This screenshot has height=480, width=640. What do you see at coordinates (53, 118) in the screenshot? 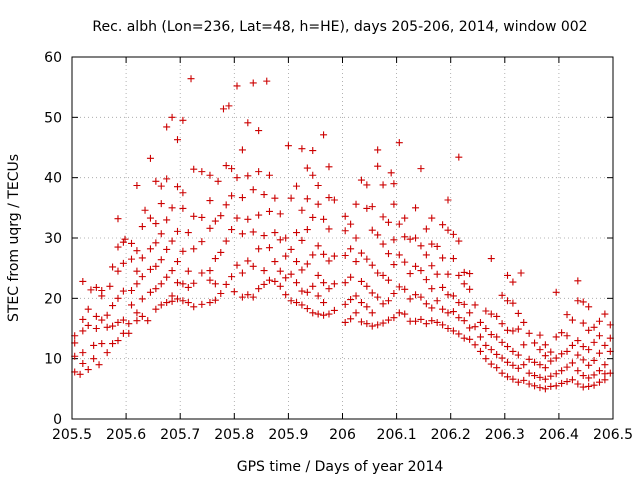
I see `y-tick-label: 50` at bounding box center [53, 118].